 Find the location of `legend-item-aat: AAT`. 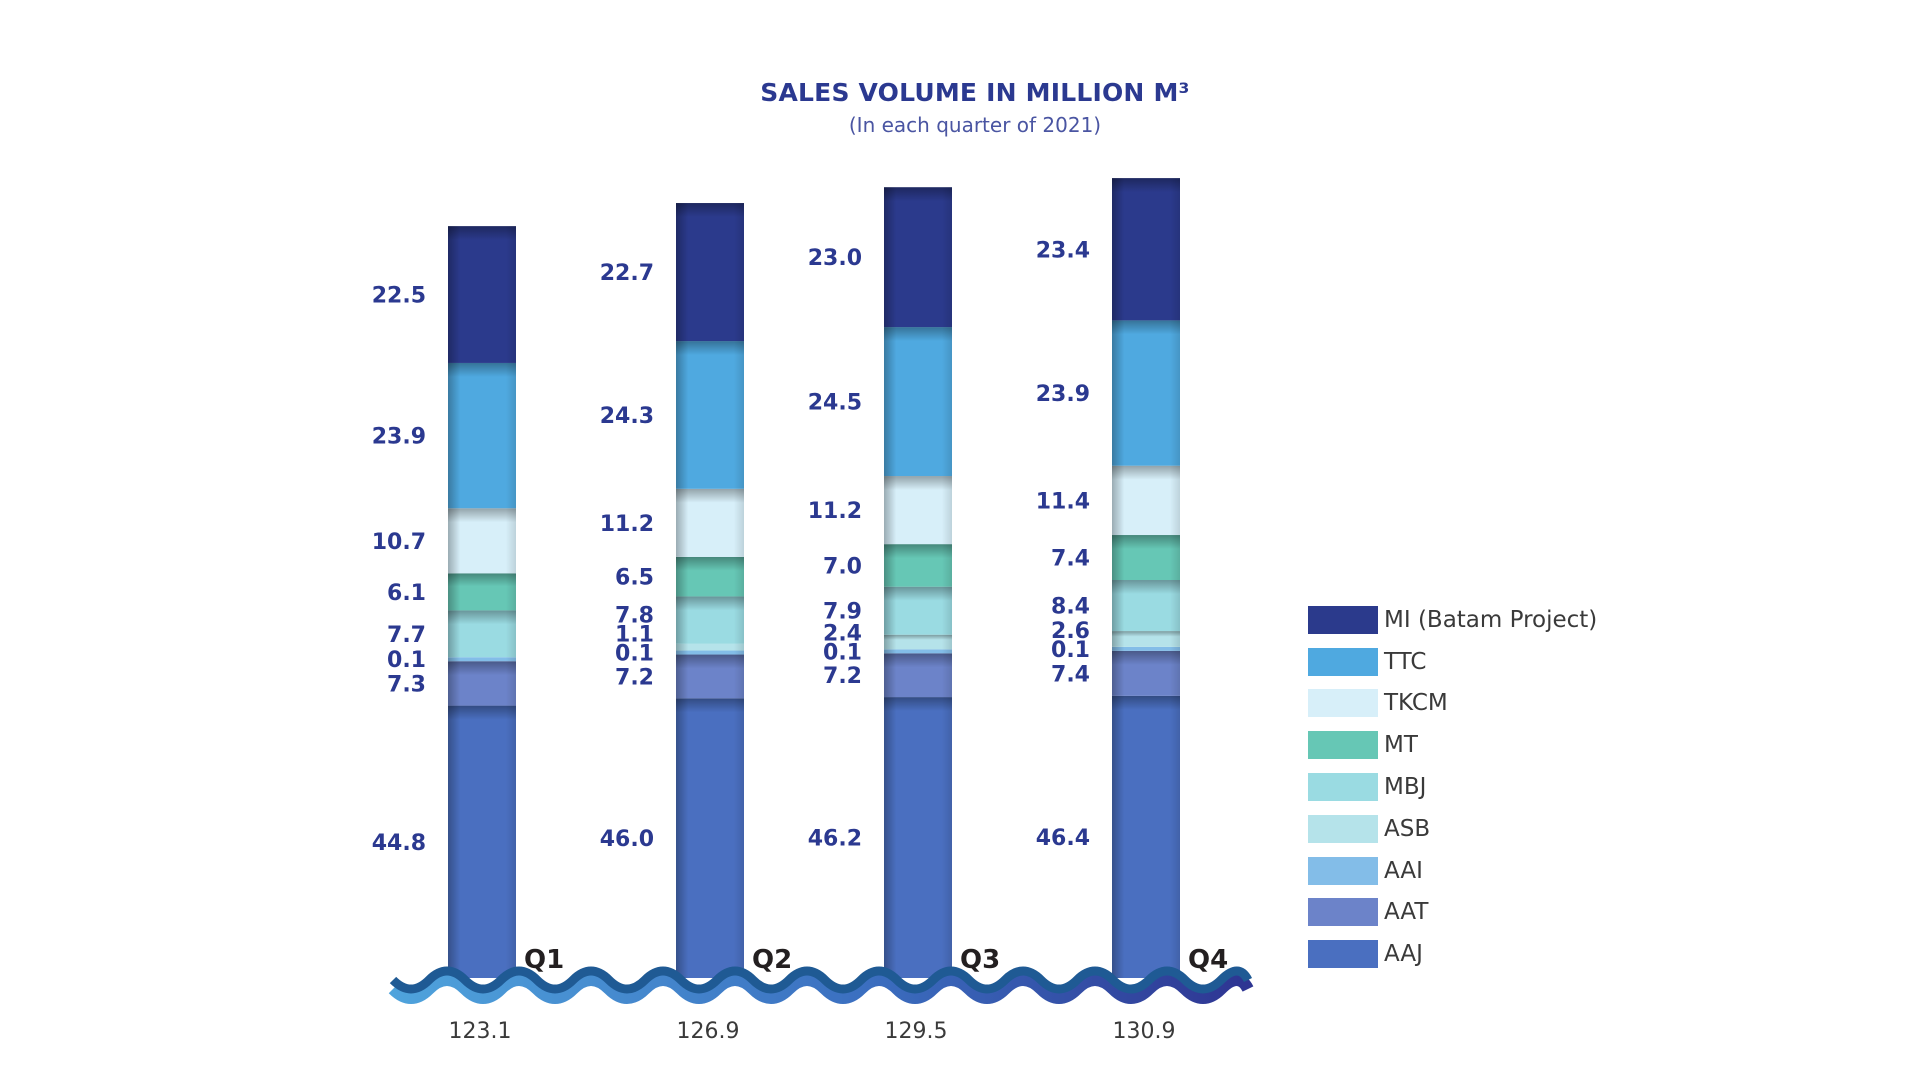

legend-item-aat: AAT is located at coordinates (1452, 913).